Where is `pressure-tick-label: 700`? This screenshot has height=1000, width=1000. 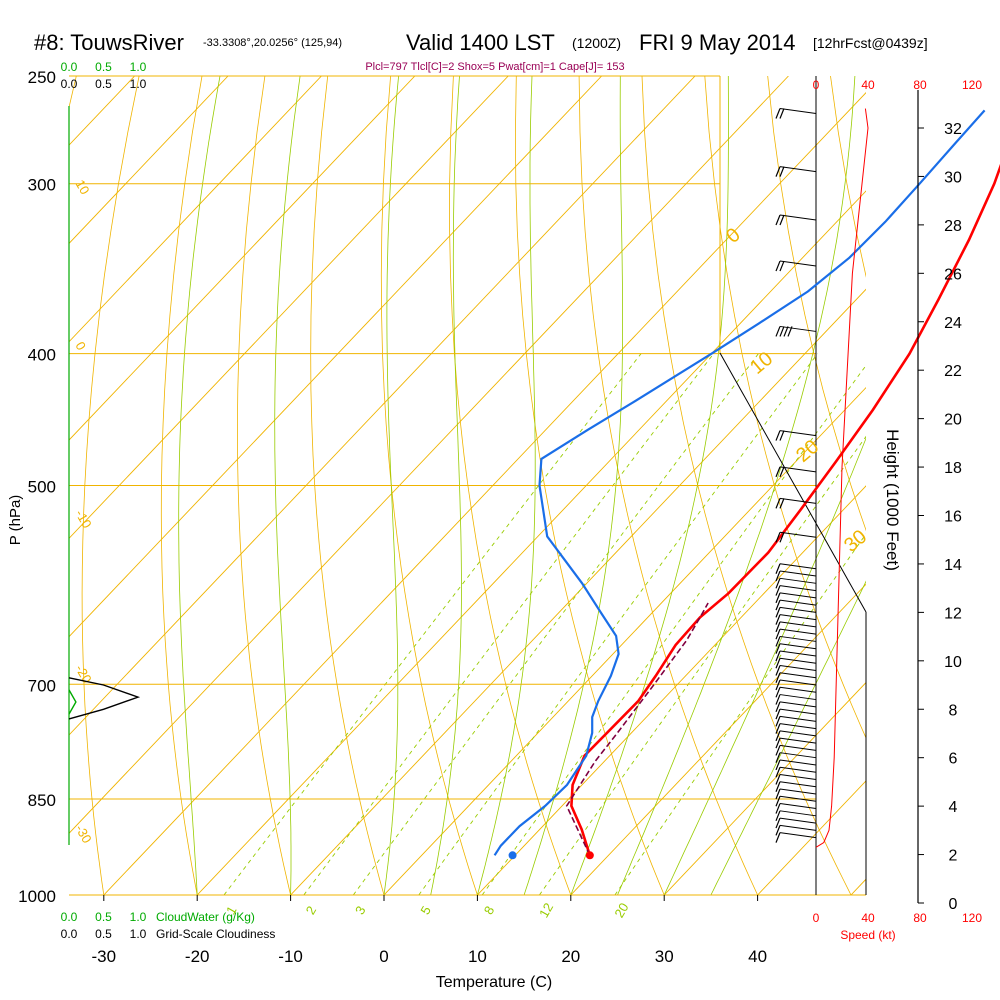 pressure-tick-label: 700 is located at coordinates (42, 685).